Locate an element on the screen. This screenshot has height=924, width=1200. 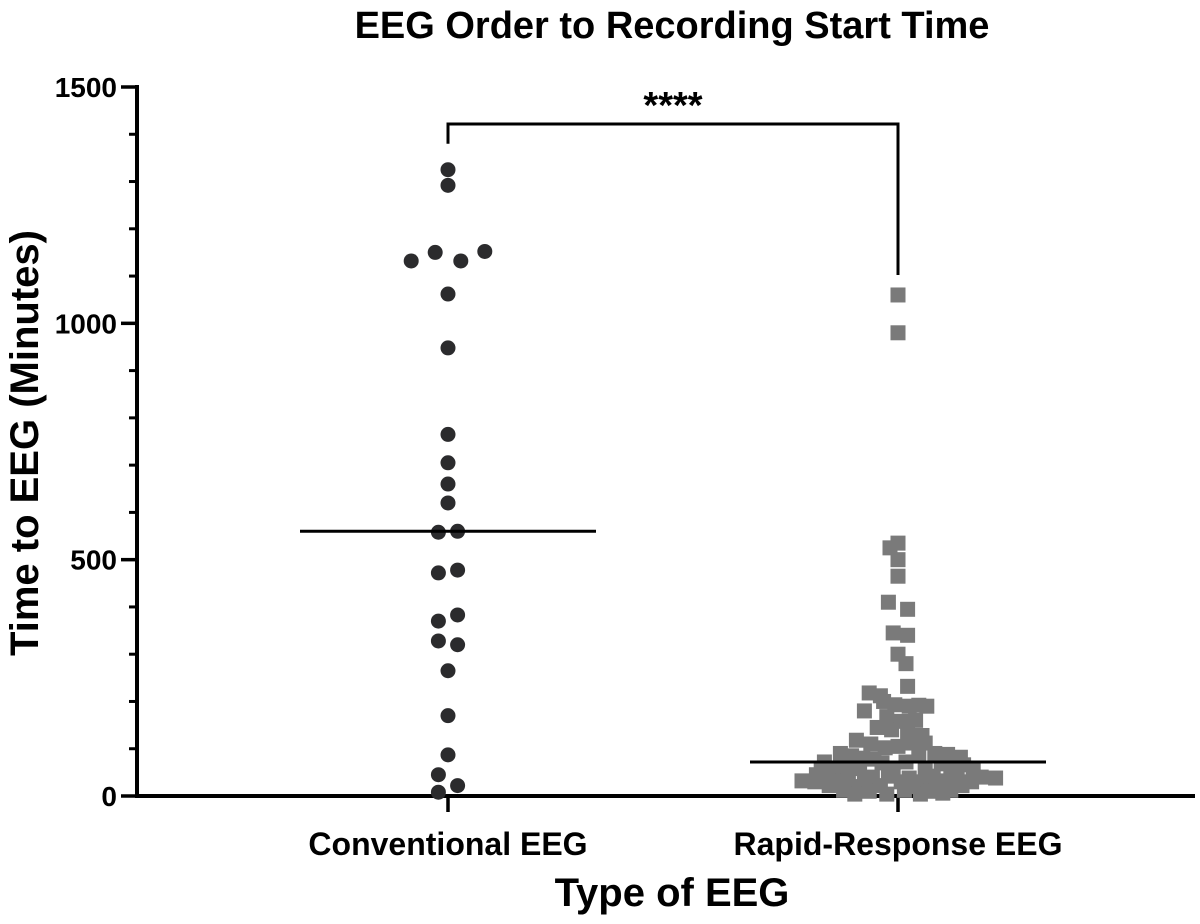
y-tick-label: 1500 is located at coordinates (86, 87).